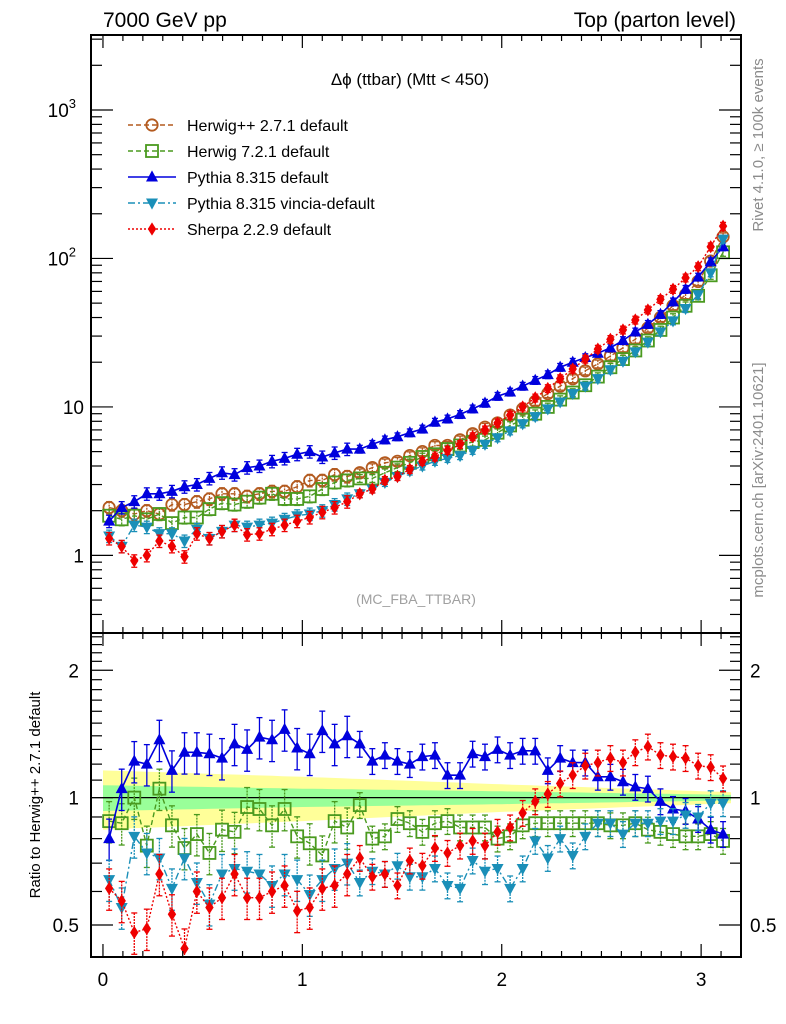 This screenshot has height=1024, width=786. What do you see at coordinates (758, 479) in the screenshot?
I see `mcplots-credit-label: mcplots.cern.ch [arXiv:2401.10621]` at bounding box center [758, 479].